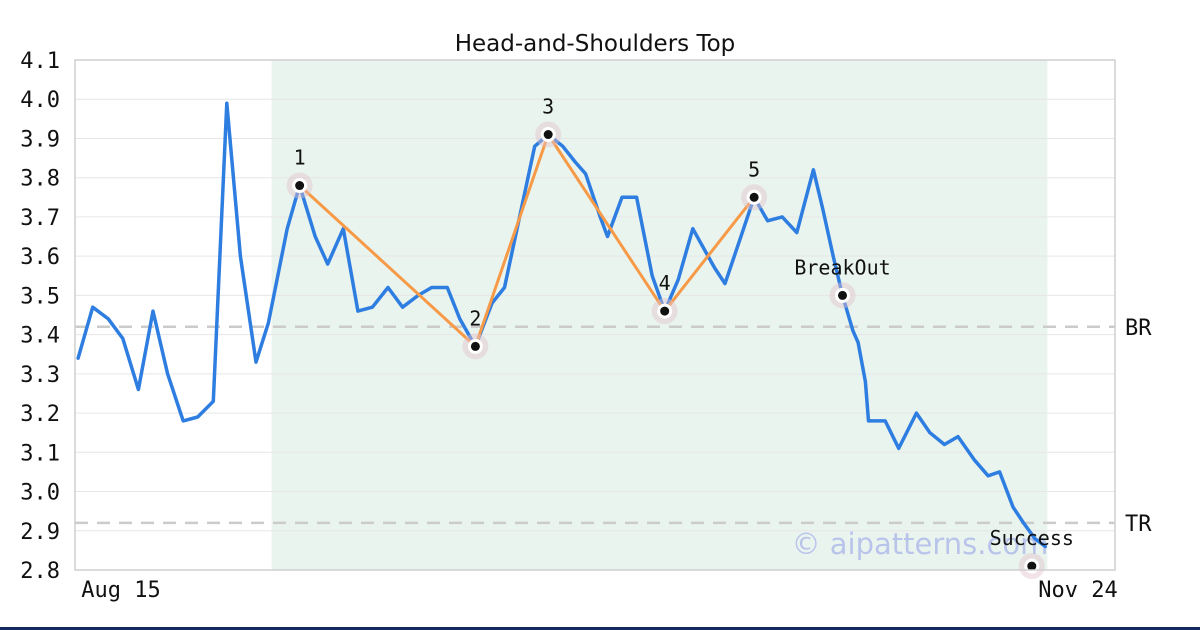 The height and width of the screenshot is (630, 1200). I want to click on y-tick-label: 3.0, so click(40, 493).